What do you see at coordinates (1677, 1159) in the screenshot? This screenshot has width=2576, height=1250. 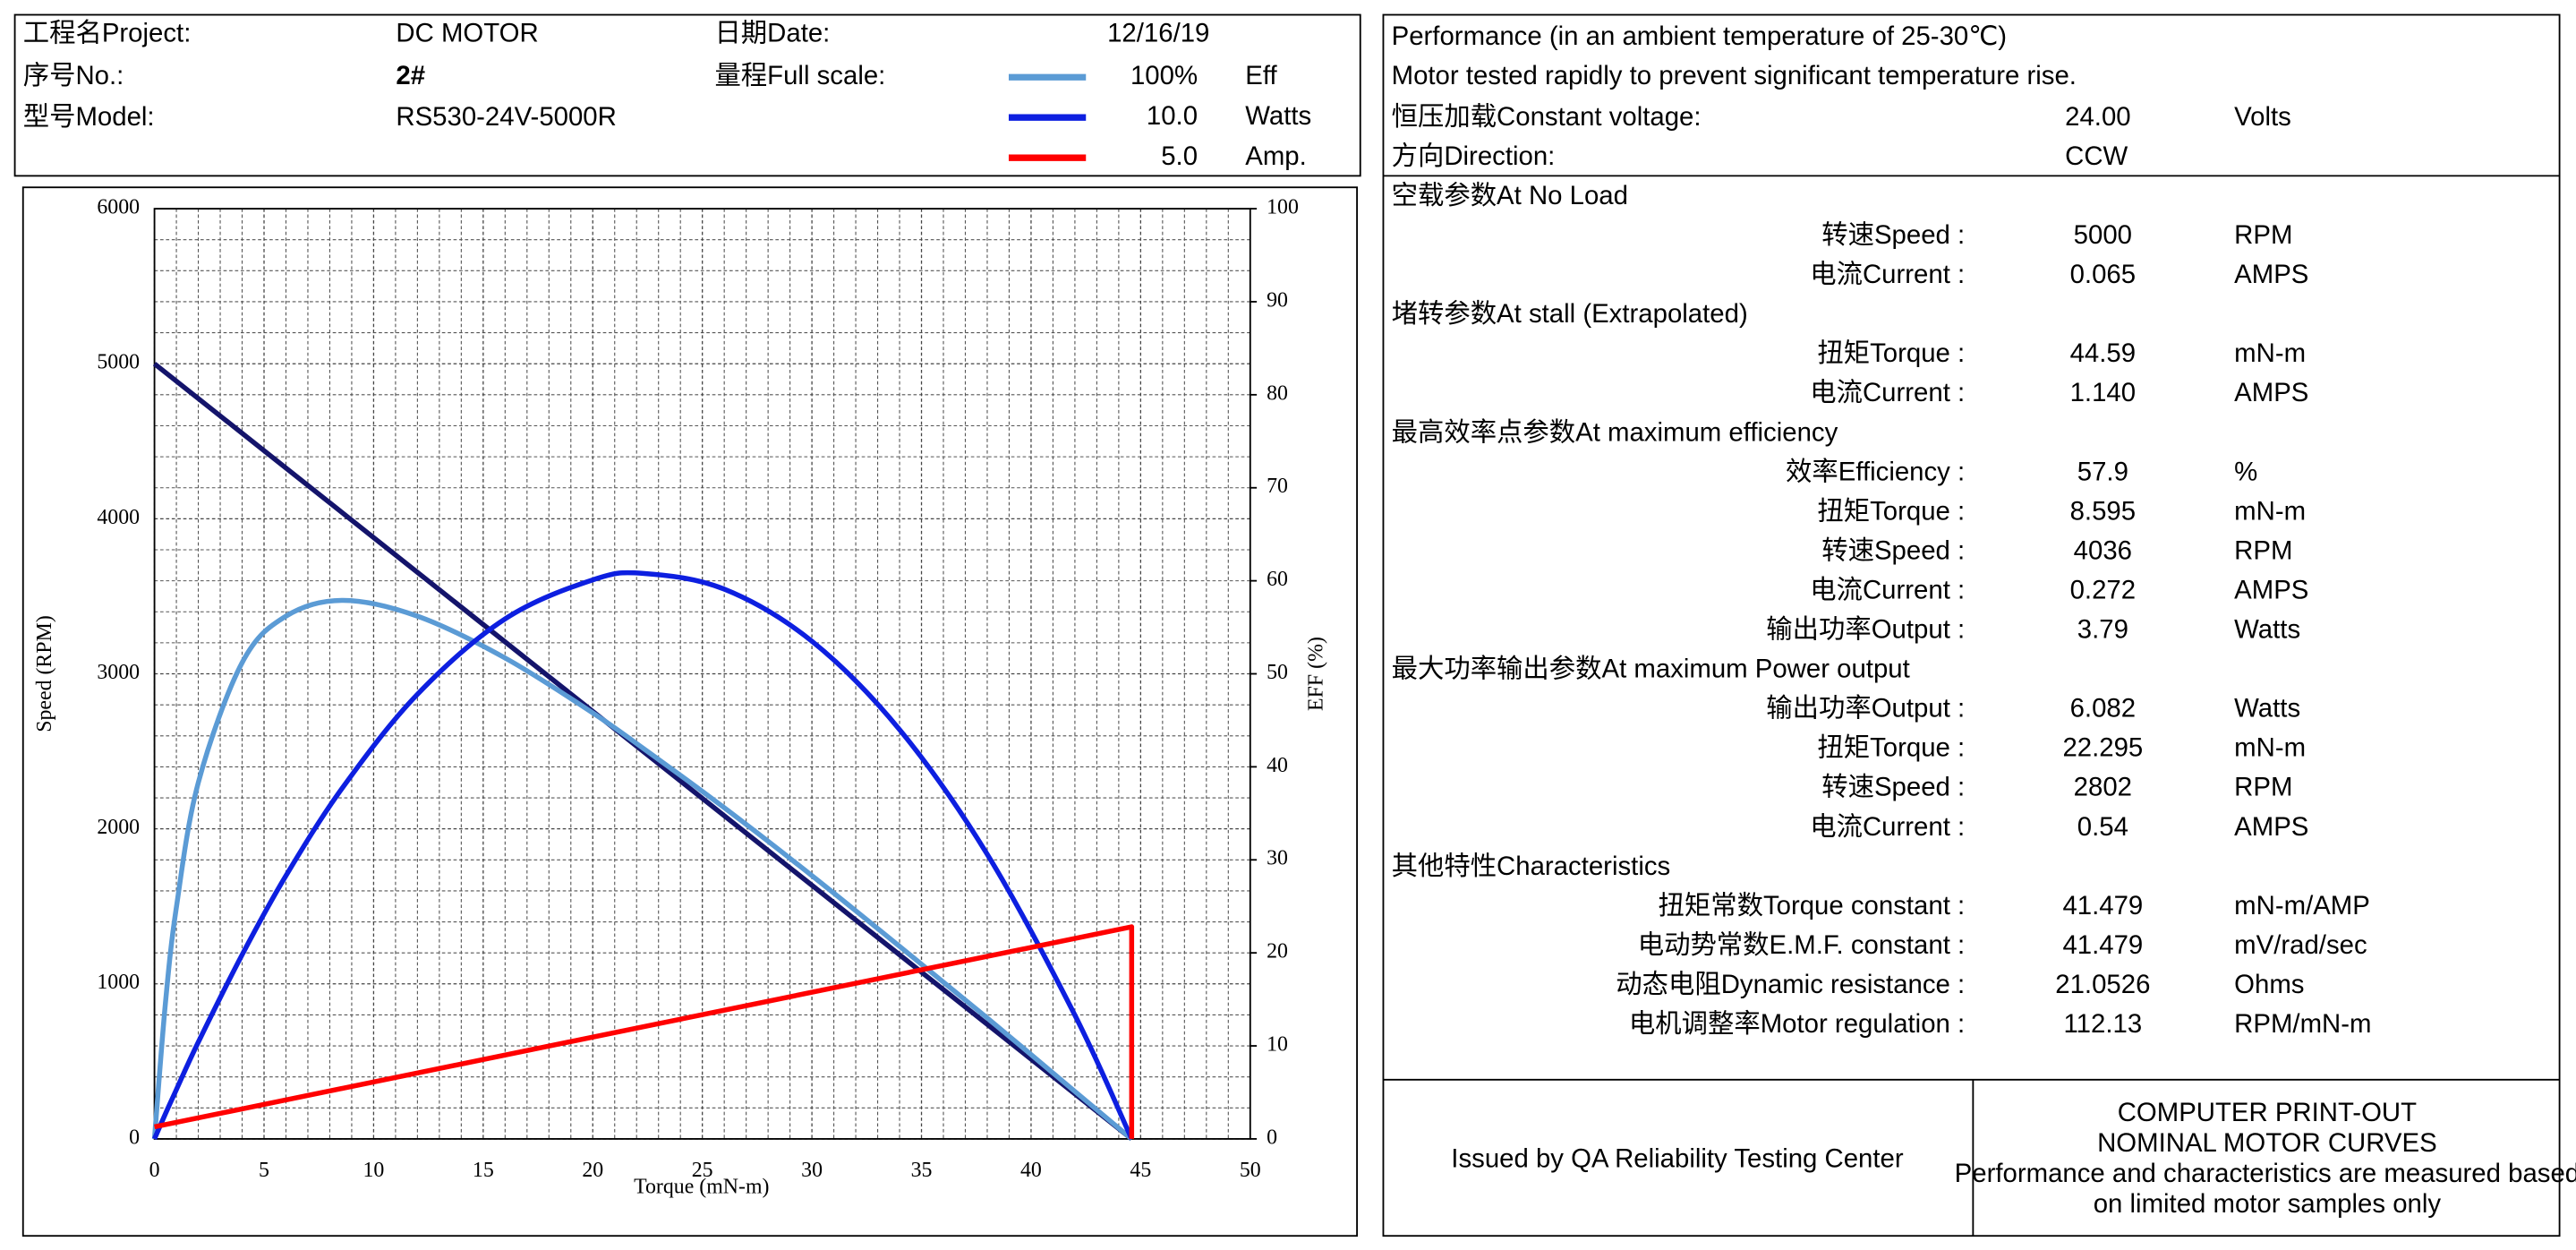 I see `issuer: Issued by QA Reliability Testing Center` at bounding box center [1677, 1159].